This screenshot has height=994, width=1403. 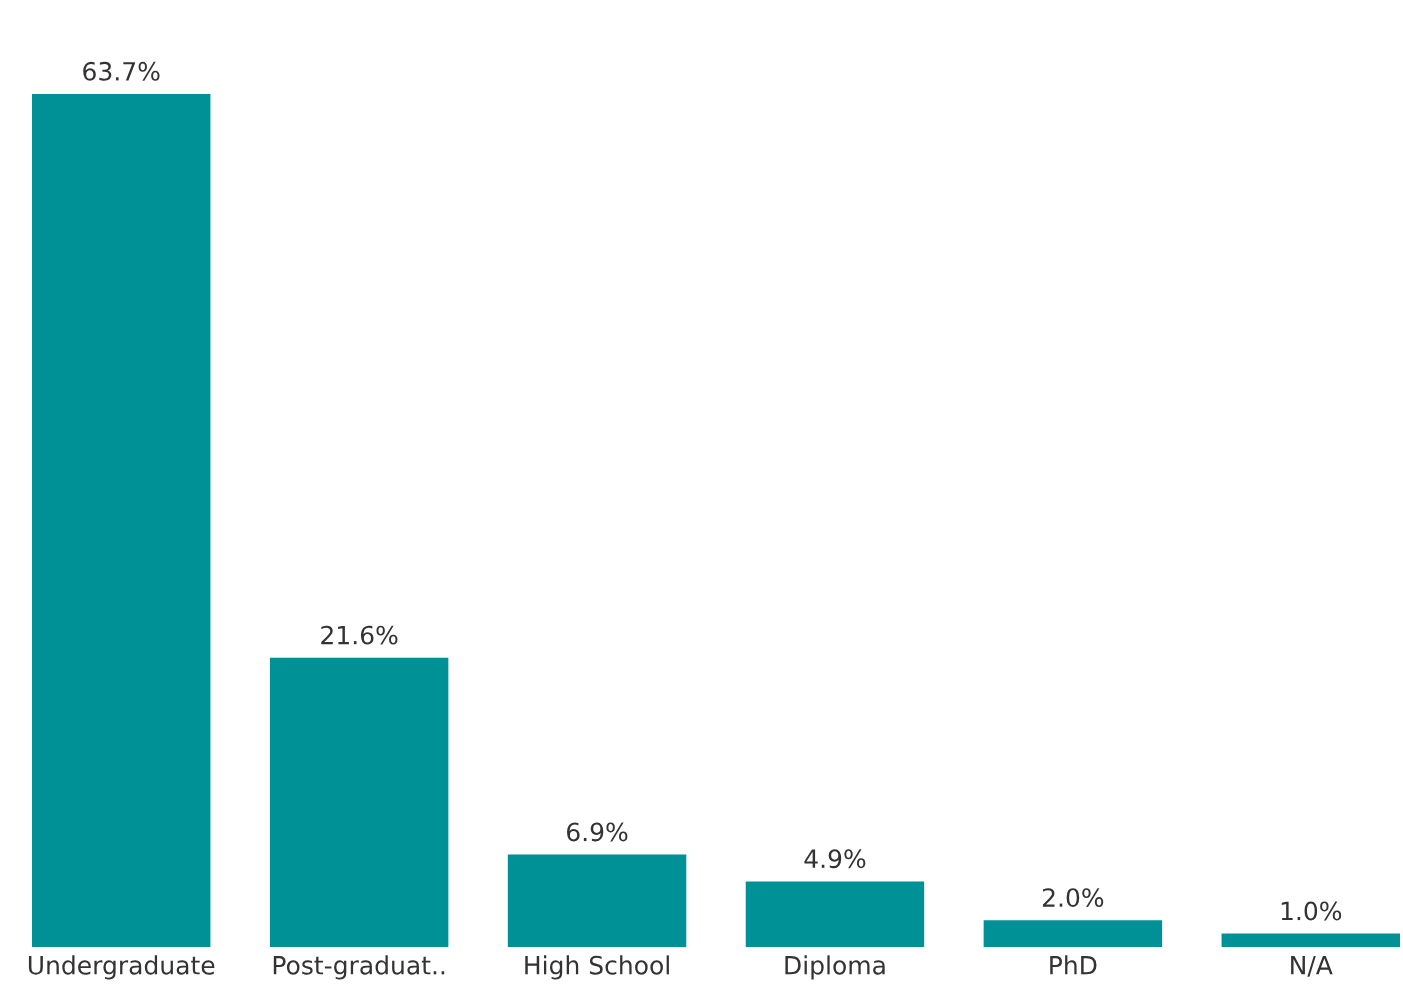 I want to click on x-tick-label: Diploma, so click(x=835, y=967).